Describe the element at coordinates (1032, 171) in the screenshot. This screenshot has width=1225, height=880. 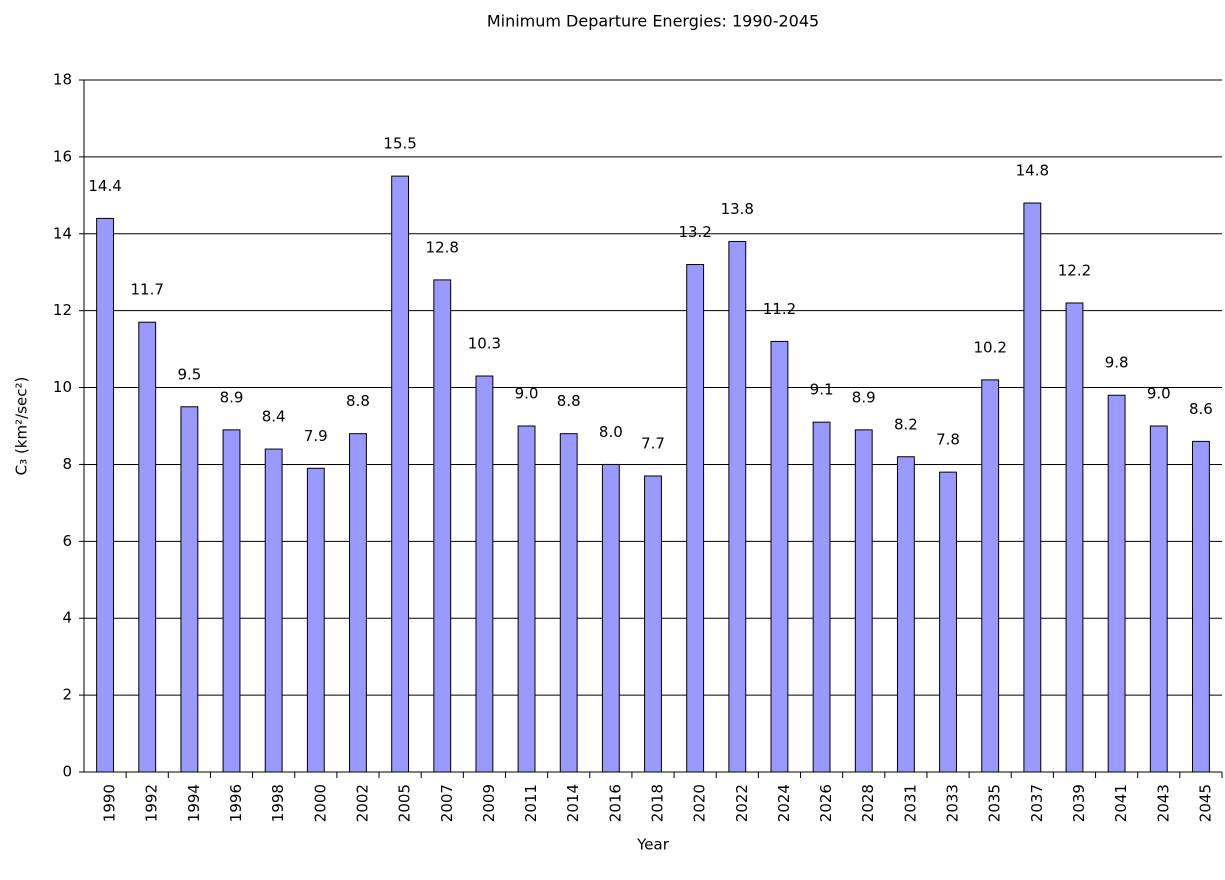
I see `data-label: 14.8` at that location.